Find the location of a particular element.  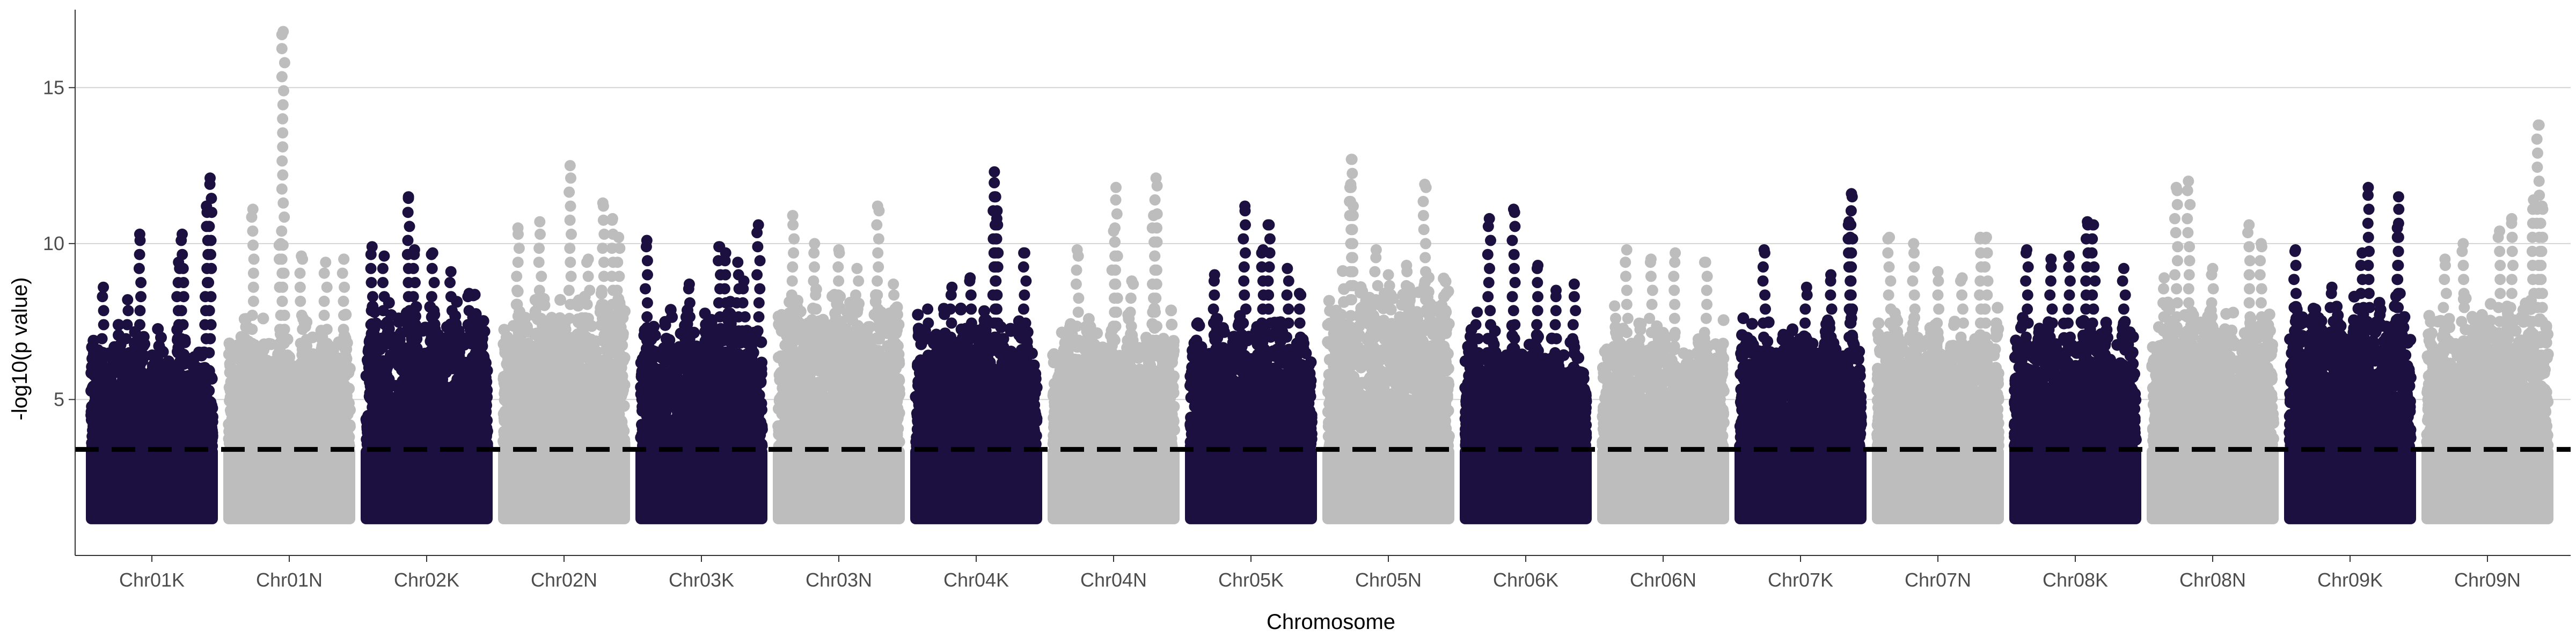

point-cloud-base is located at coordinates (152, 485).